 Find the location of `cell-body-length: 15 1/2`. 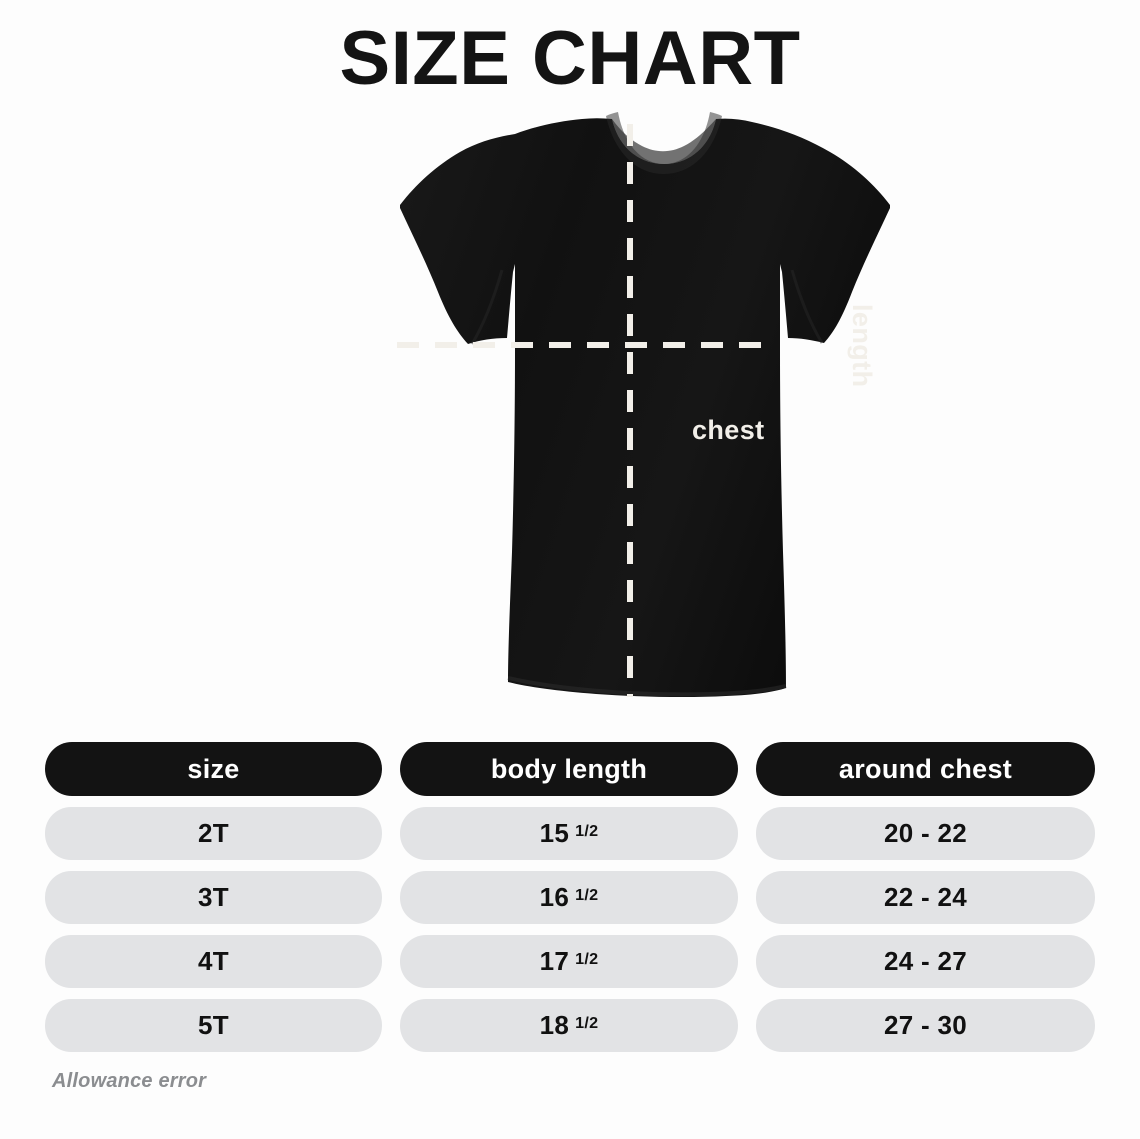

cell-body-length: 15 1/2 is located at coordinates (569, 833).